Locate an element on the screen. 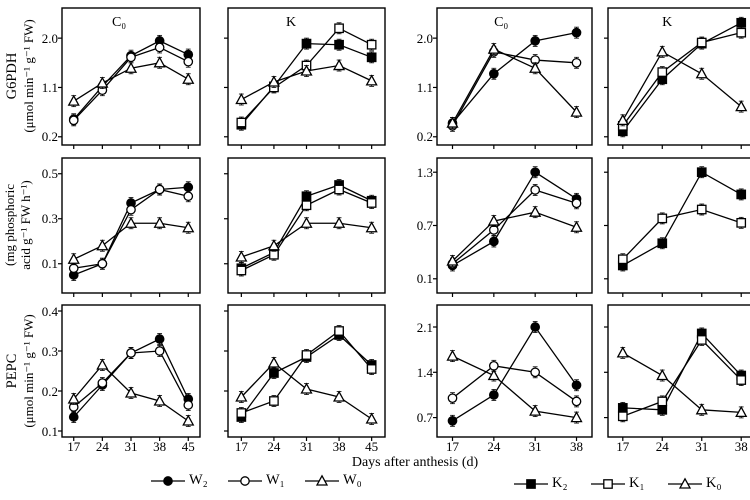 The width and height of the screenshot is (750, 500). open-circle-icon is located at coordinates (245, 480).